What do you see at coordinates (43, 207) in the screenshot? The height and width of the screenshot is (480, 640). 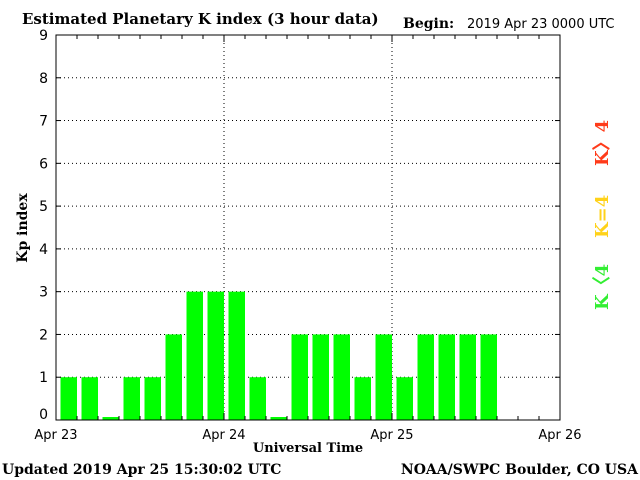 I see `y-tick-label: 5` at bounding box center [43, 207].